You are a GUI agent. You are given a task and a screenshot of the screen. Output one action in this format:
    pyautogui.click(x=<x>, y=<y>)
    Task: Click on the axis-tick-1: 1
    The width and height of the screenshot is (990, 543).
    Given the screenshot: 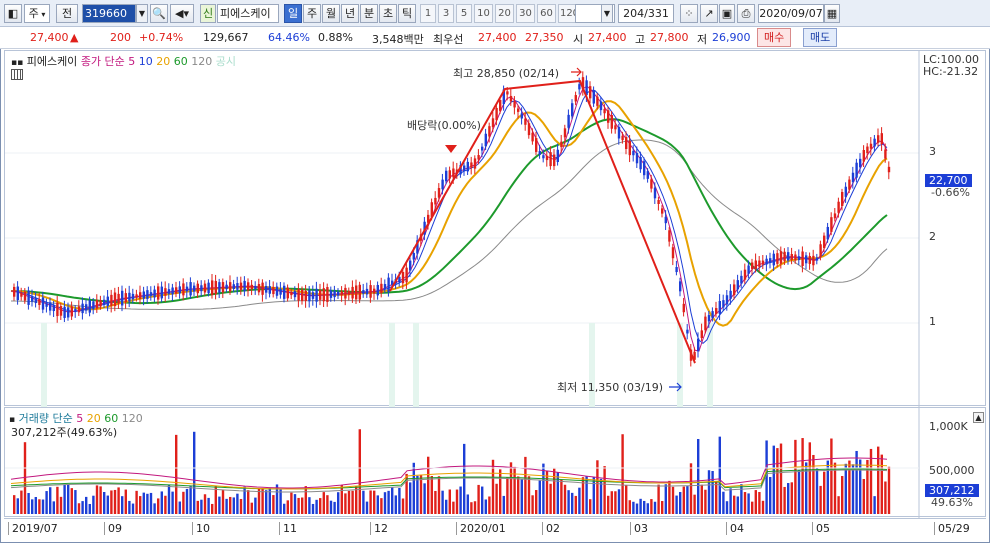 What is the action you would take?
    pyautogui.click(x=932, y=321)
    